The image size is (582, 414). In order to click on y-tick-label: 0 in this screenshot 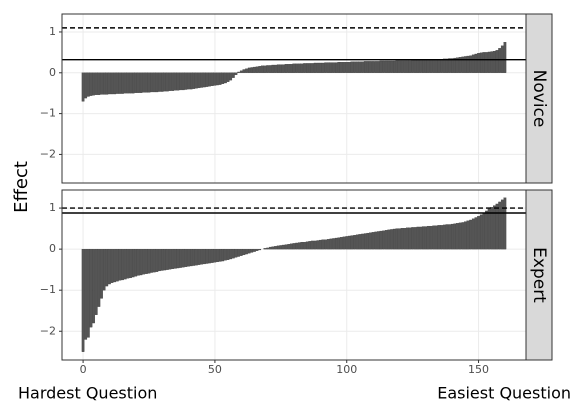, I will do `click(52, 72)`.